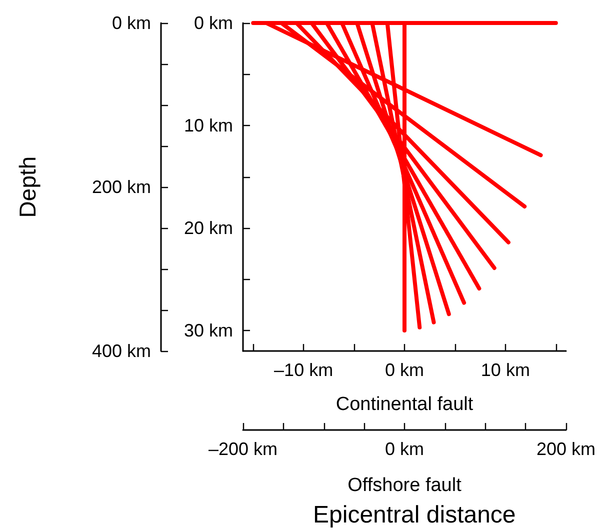 The image size is (608, 531). Describe the element at coordinates (304, 370) in the screenshot. I see `x-tick-label: –10 km` at that location.